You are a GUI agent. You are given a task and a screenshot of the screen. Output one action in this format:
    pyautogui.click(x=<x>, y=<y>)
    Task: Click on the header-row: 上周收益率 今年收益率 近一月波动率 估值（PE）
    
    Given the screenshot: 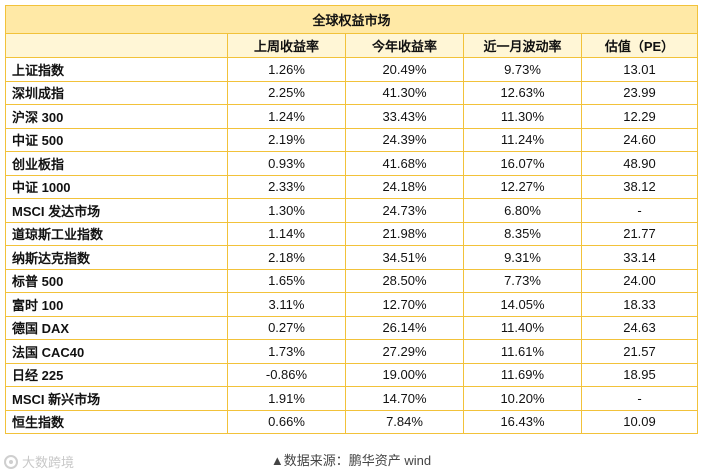 What is the action you would take?
    pyautogui.click(x=351, y=45)
    